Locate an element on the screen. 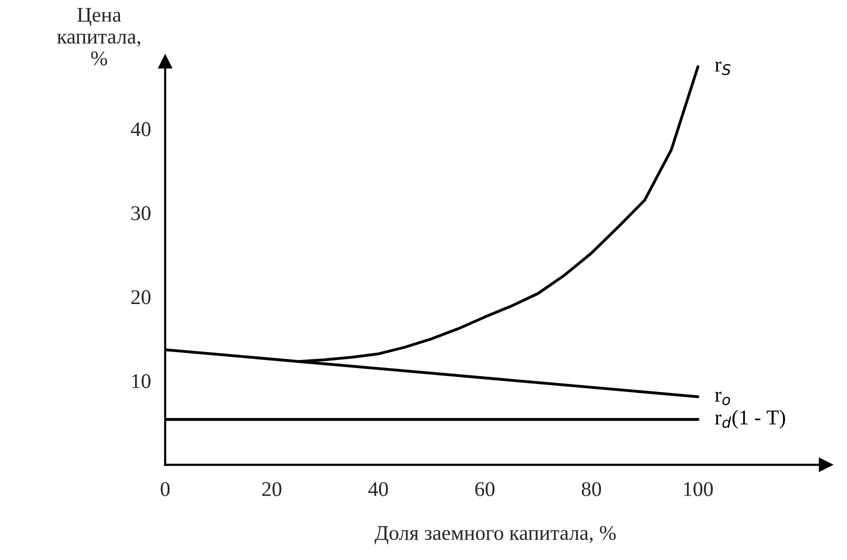 Image resolution: width=847 pixels, height=560 pixels. x-tick-label: 20 is located at coordinates (272, 489).